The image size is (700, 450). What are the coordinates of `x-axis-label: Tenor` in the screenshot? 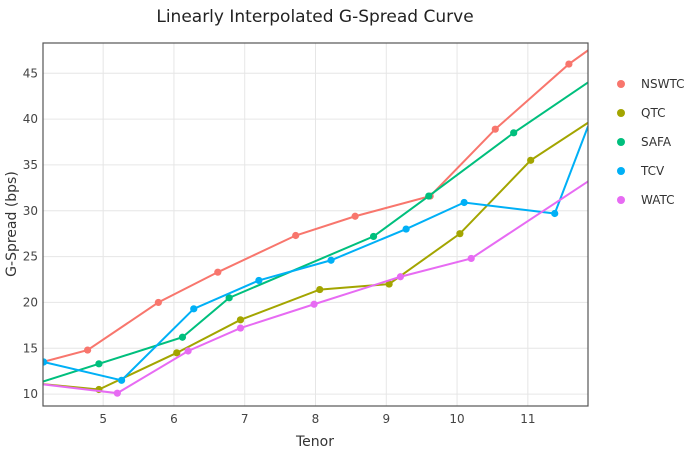 It's located at (314, 442).